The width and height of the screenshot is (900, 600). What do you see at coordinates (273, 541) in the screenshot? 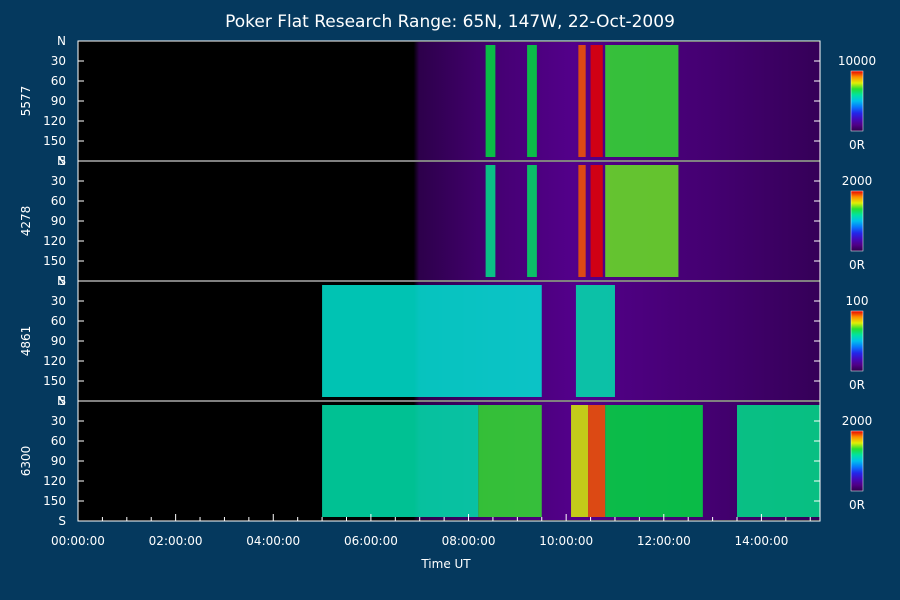
I see `x-tick-label: 04:00:00` at bounding box center [273, 541].